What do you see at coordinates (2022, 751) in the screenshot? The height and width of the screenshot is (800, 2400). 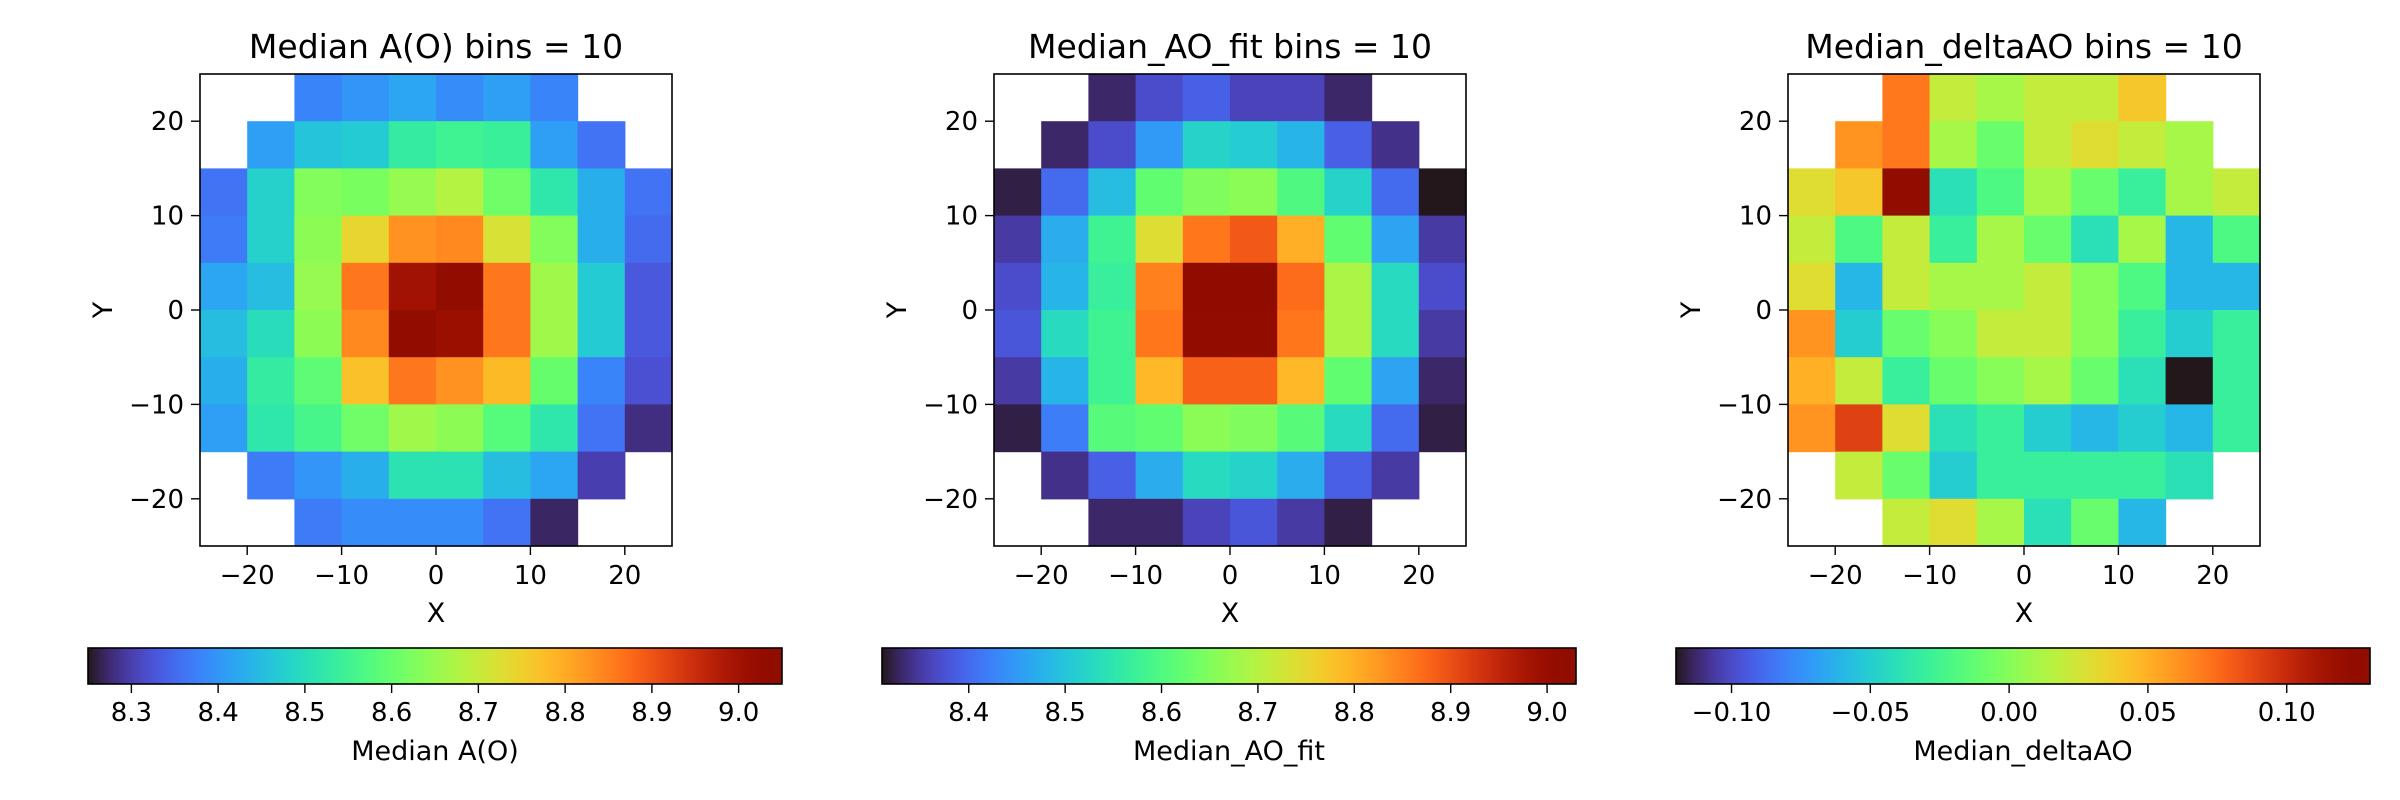 I see `colorbar-label: Median_deltaAO` at bounding box center [2022, 751].